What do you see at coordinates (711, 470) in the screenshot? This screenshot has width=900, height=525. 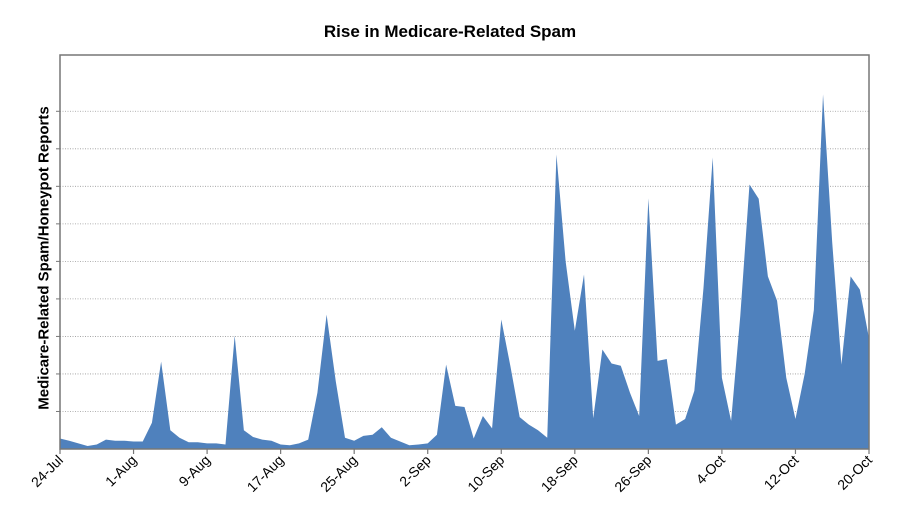 I see `x-tick-label: 4-Oct` at bounding box center [711, 470].